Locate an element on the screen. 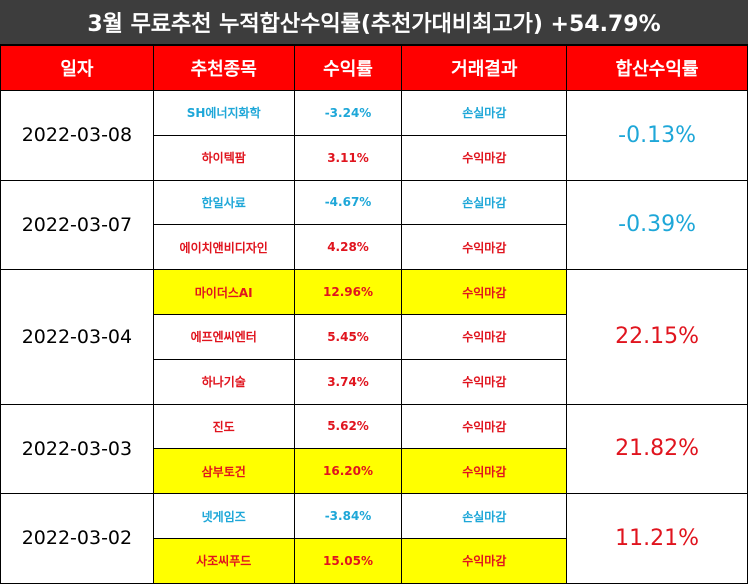  page-title: 3월 무료추천 누적합산수익률(추천가대비최고가) +54.79% is located at coordinates (374, 22).